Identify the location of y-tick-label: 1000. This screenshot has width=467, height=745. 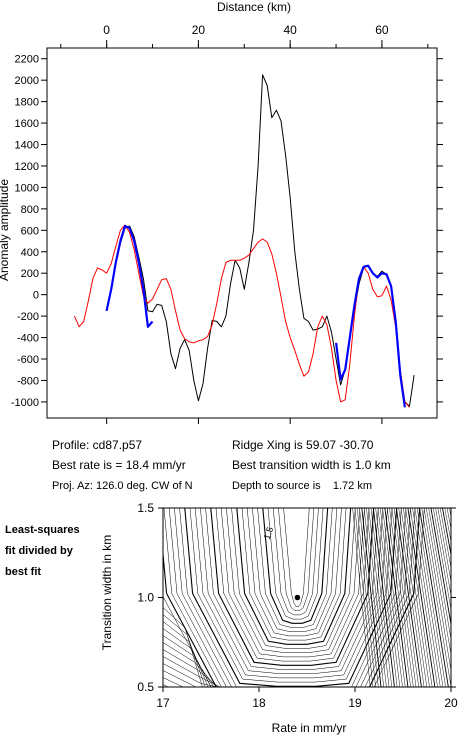
(27, 188).